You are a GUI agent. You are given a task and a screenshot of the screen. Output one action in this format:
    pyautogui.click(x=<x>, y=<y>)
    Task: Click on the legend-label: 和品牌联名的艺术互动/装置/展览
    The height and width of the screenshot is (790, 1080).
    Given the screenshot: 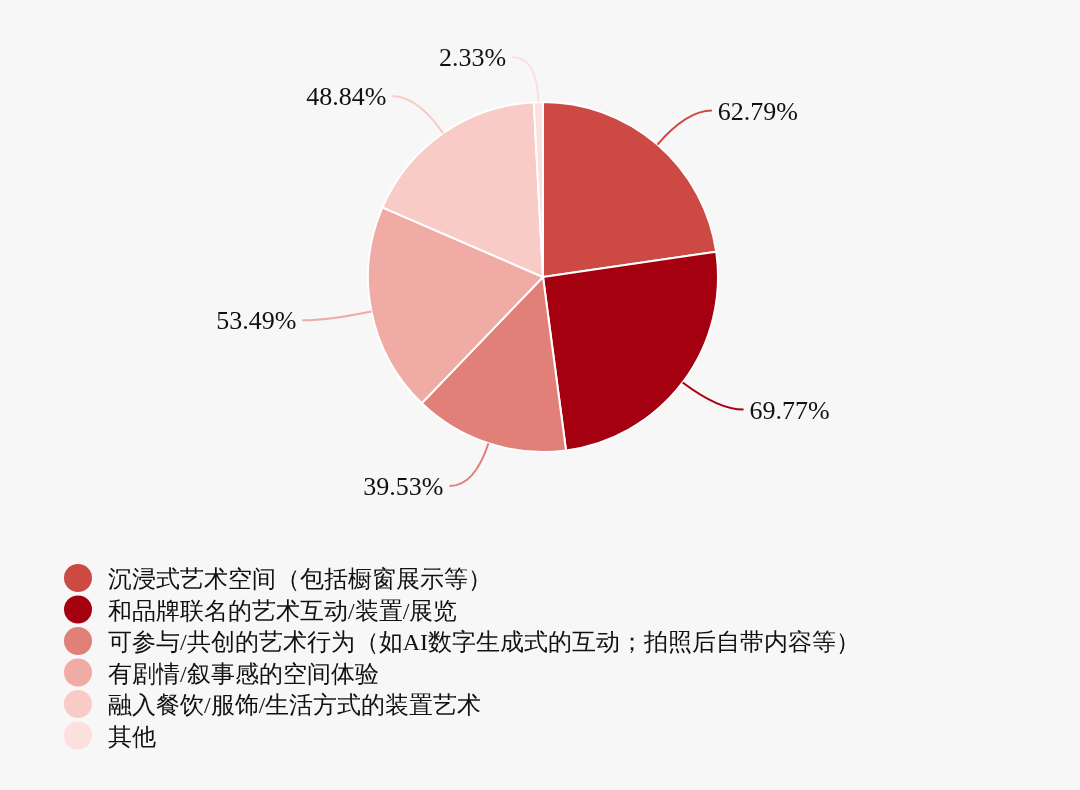 What is the action you would take?
    pyautogui.click(x=283, y=610)
    